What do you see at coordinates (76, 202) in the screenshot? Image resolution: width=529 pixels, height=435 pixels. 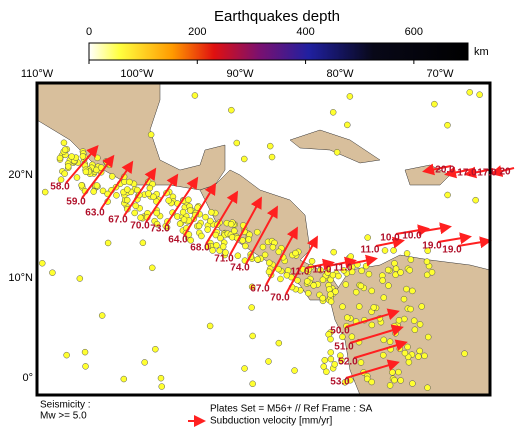 I see `velocity-label: 59.0` at bounding box center [76, 202].